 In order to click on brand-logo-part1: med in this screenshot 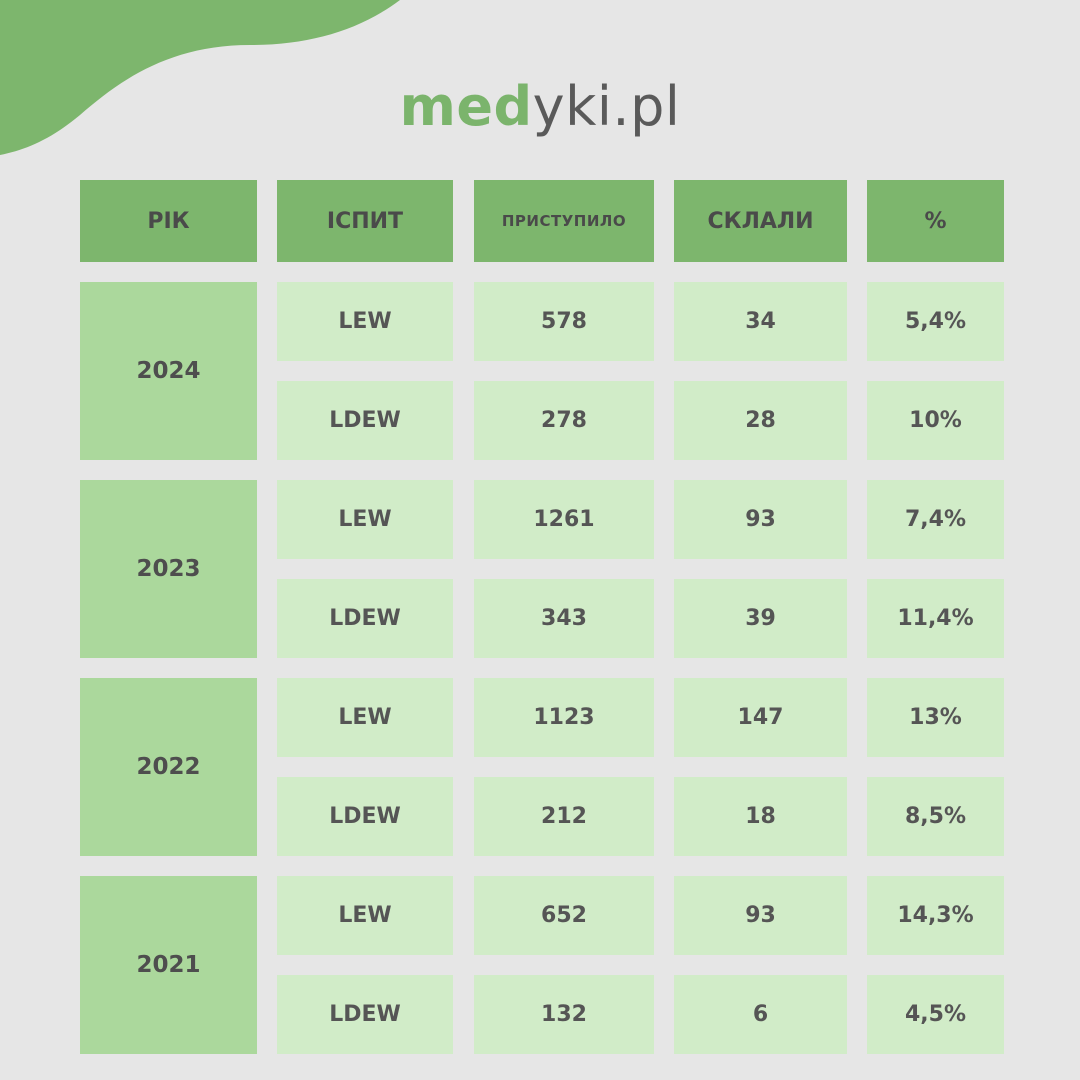, I will do `click(466, 106)`.